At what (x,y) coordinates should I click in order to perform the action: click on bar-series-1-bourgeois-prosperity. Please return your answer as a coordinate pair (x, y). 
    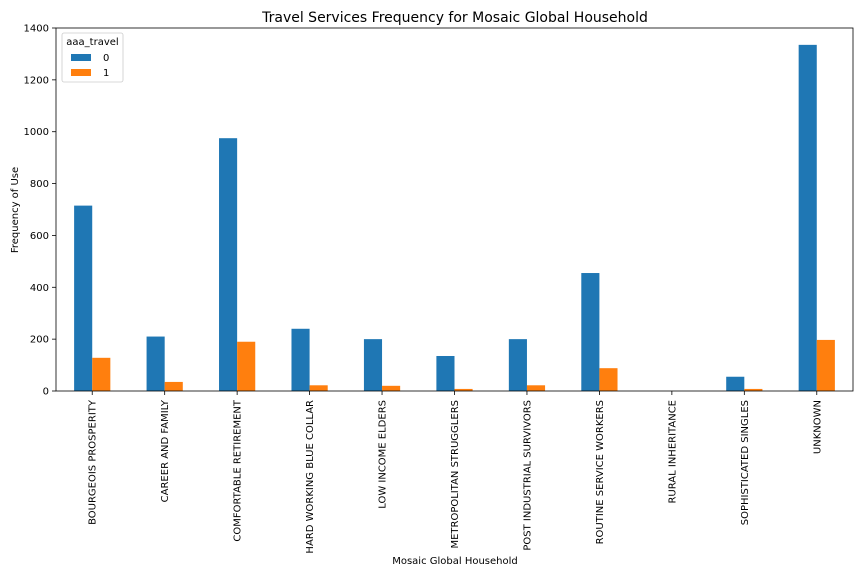
    Looking at the image, I should click on (101, 374).